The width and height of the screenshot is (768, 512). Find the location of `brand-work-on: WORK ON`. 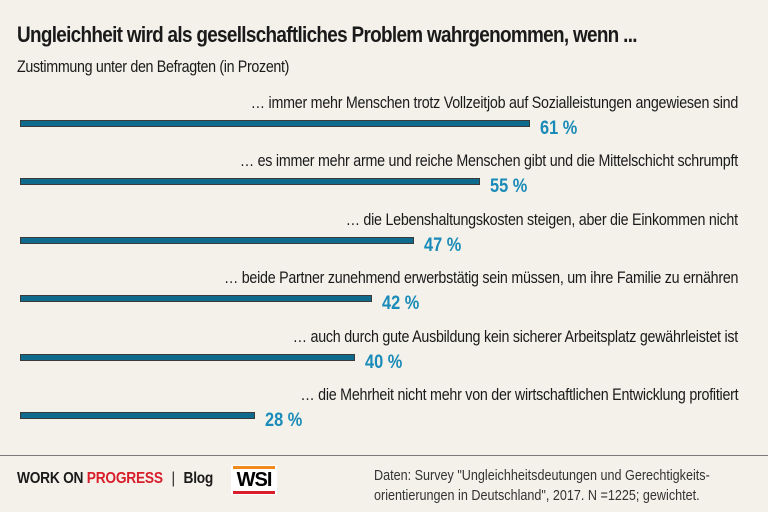

brand-work-on: WORK ON is located at coordinates (50, 478).